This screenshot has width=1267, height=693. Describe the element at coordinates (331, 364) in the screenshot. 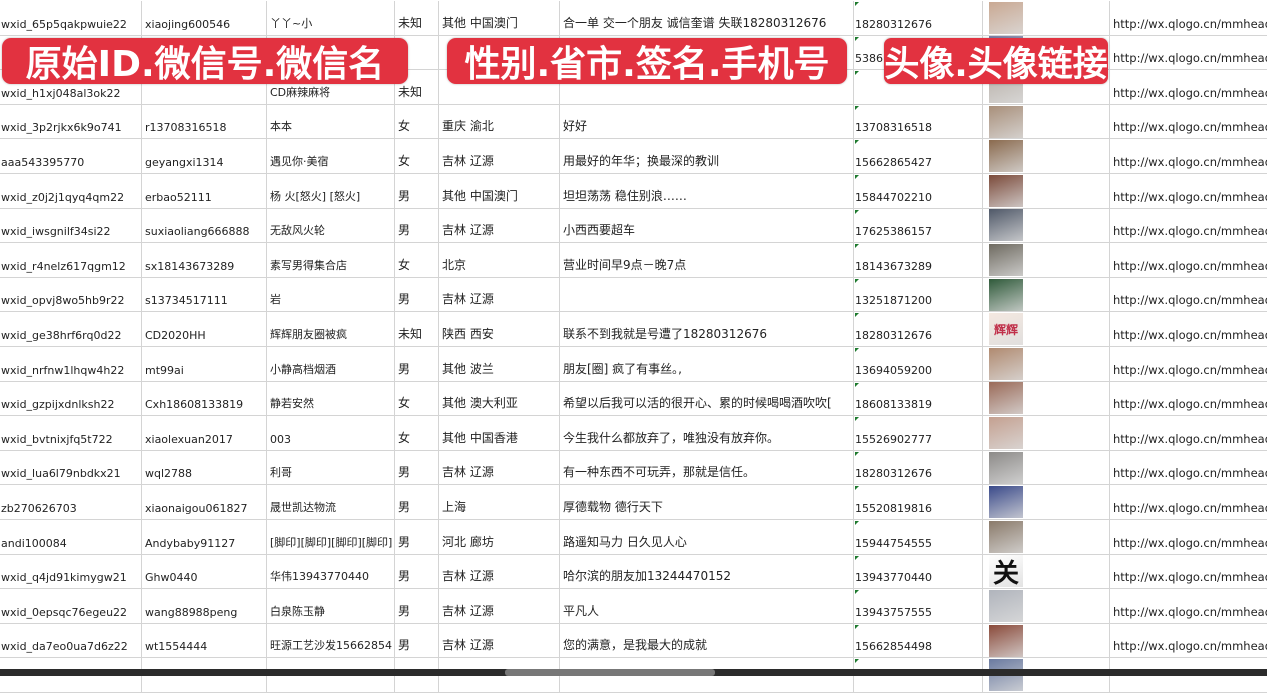

I see `wechat-name-cell: 小静高档烟酒` at that location.